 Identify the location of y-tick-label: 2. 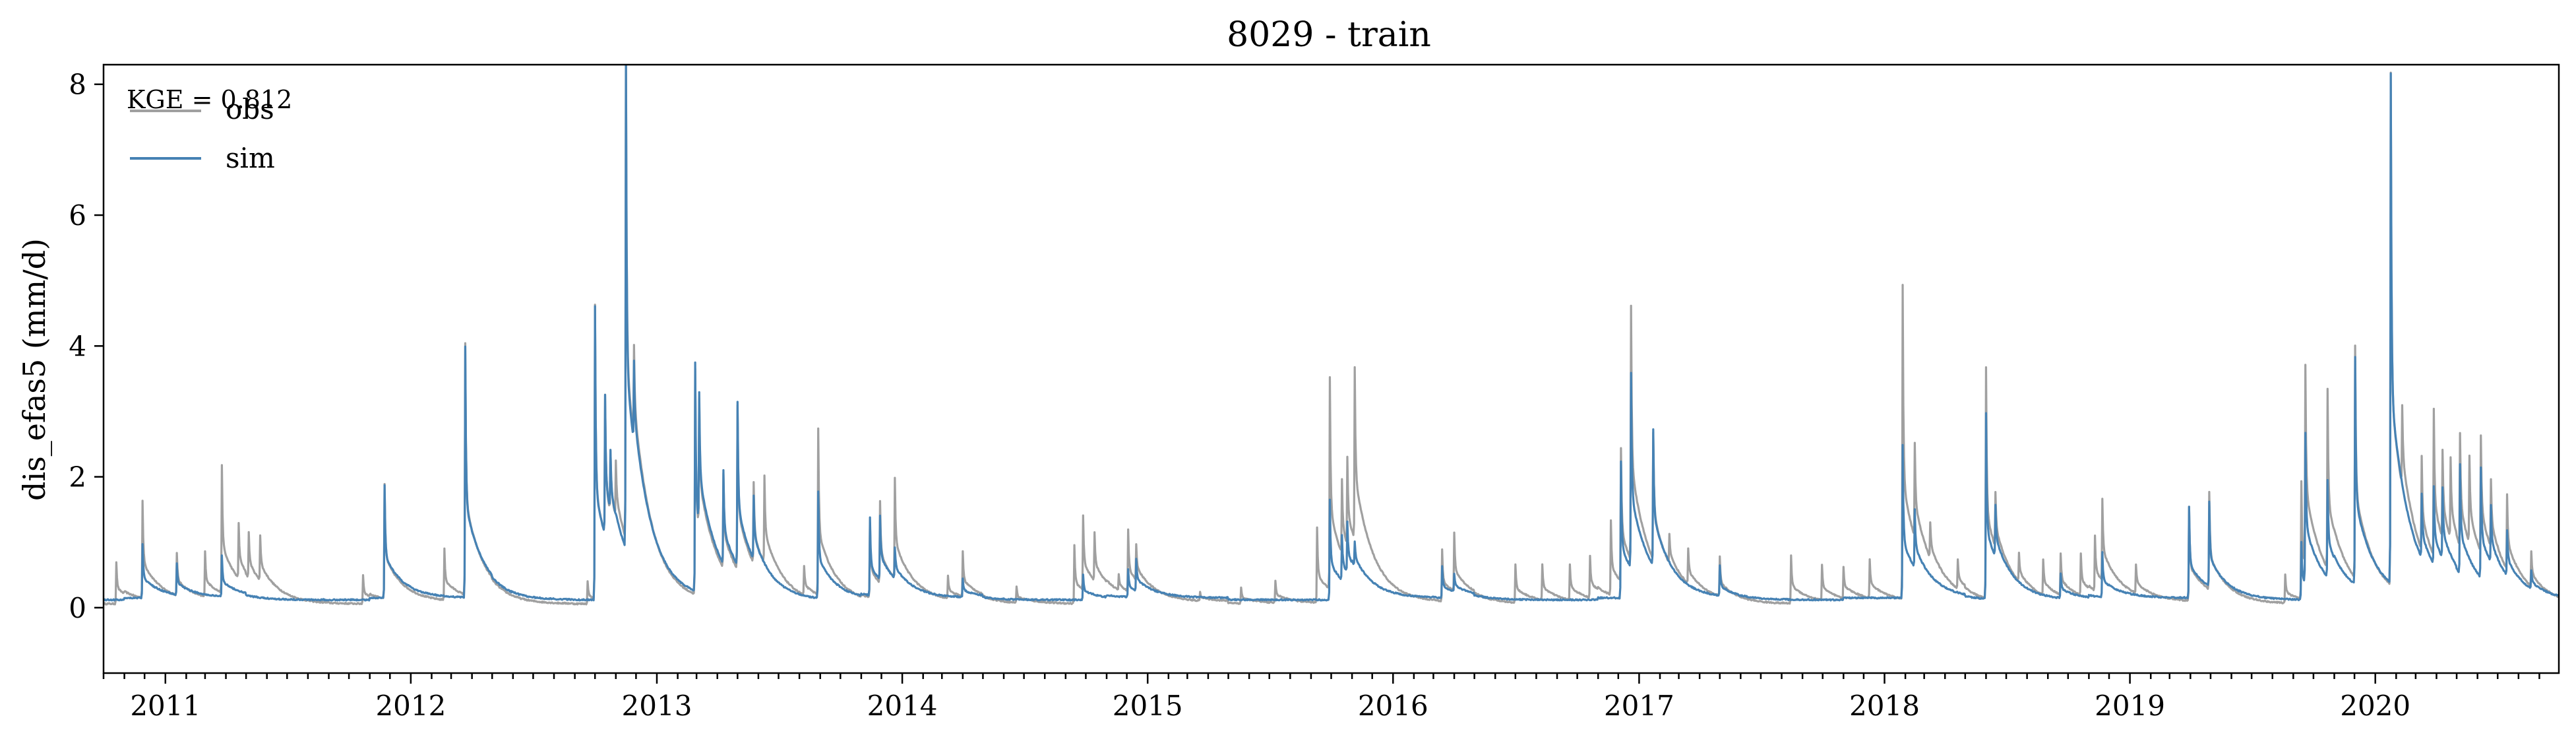
(77, 477).